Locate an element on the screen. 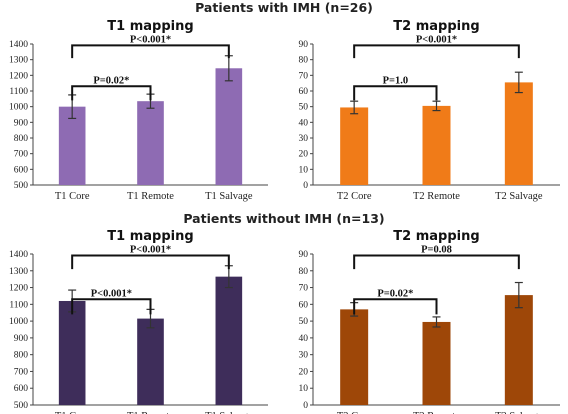 Image resolution: width=568 pixels, height=414 pixels. significance-label: P=1.0 is located at coordinates (396, 80).